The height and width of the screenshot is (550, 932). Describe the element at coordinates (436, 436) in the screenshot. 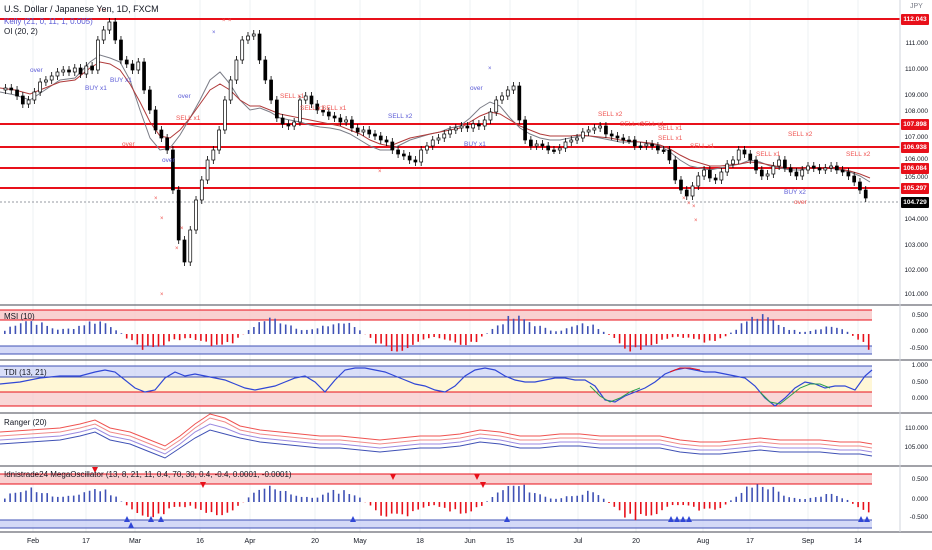

I see `ranger-pane` at that location.